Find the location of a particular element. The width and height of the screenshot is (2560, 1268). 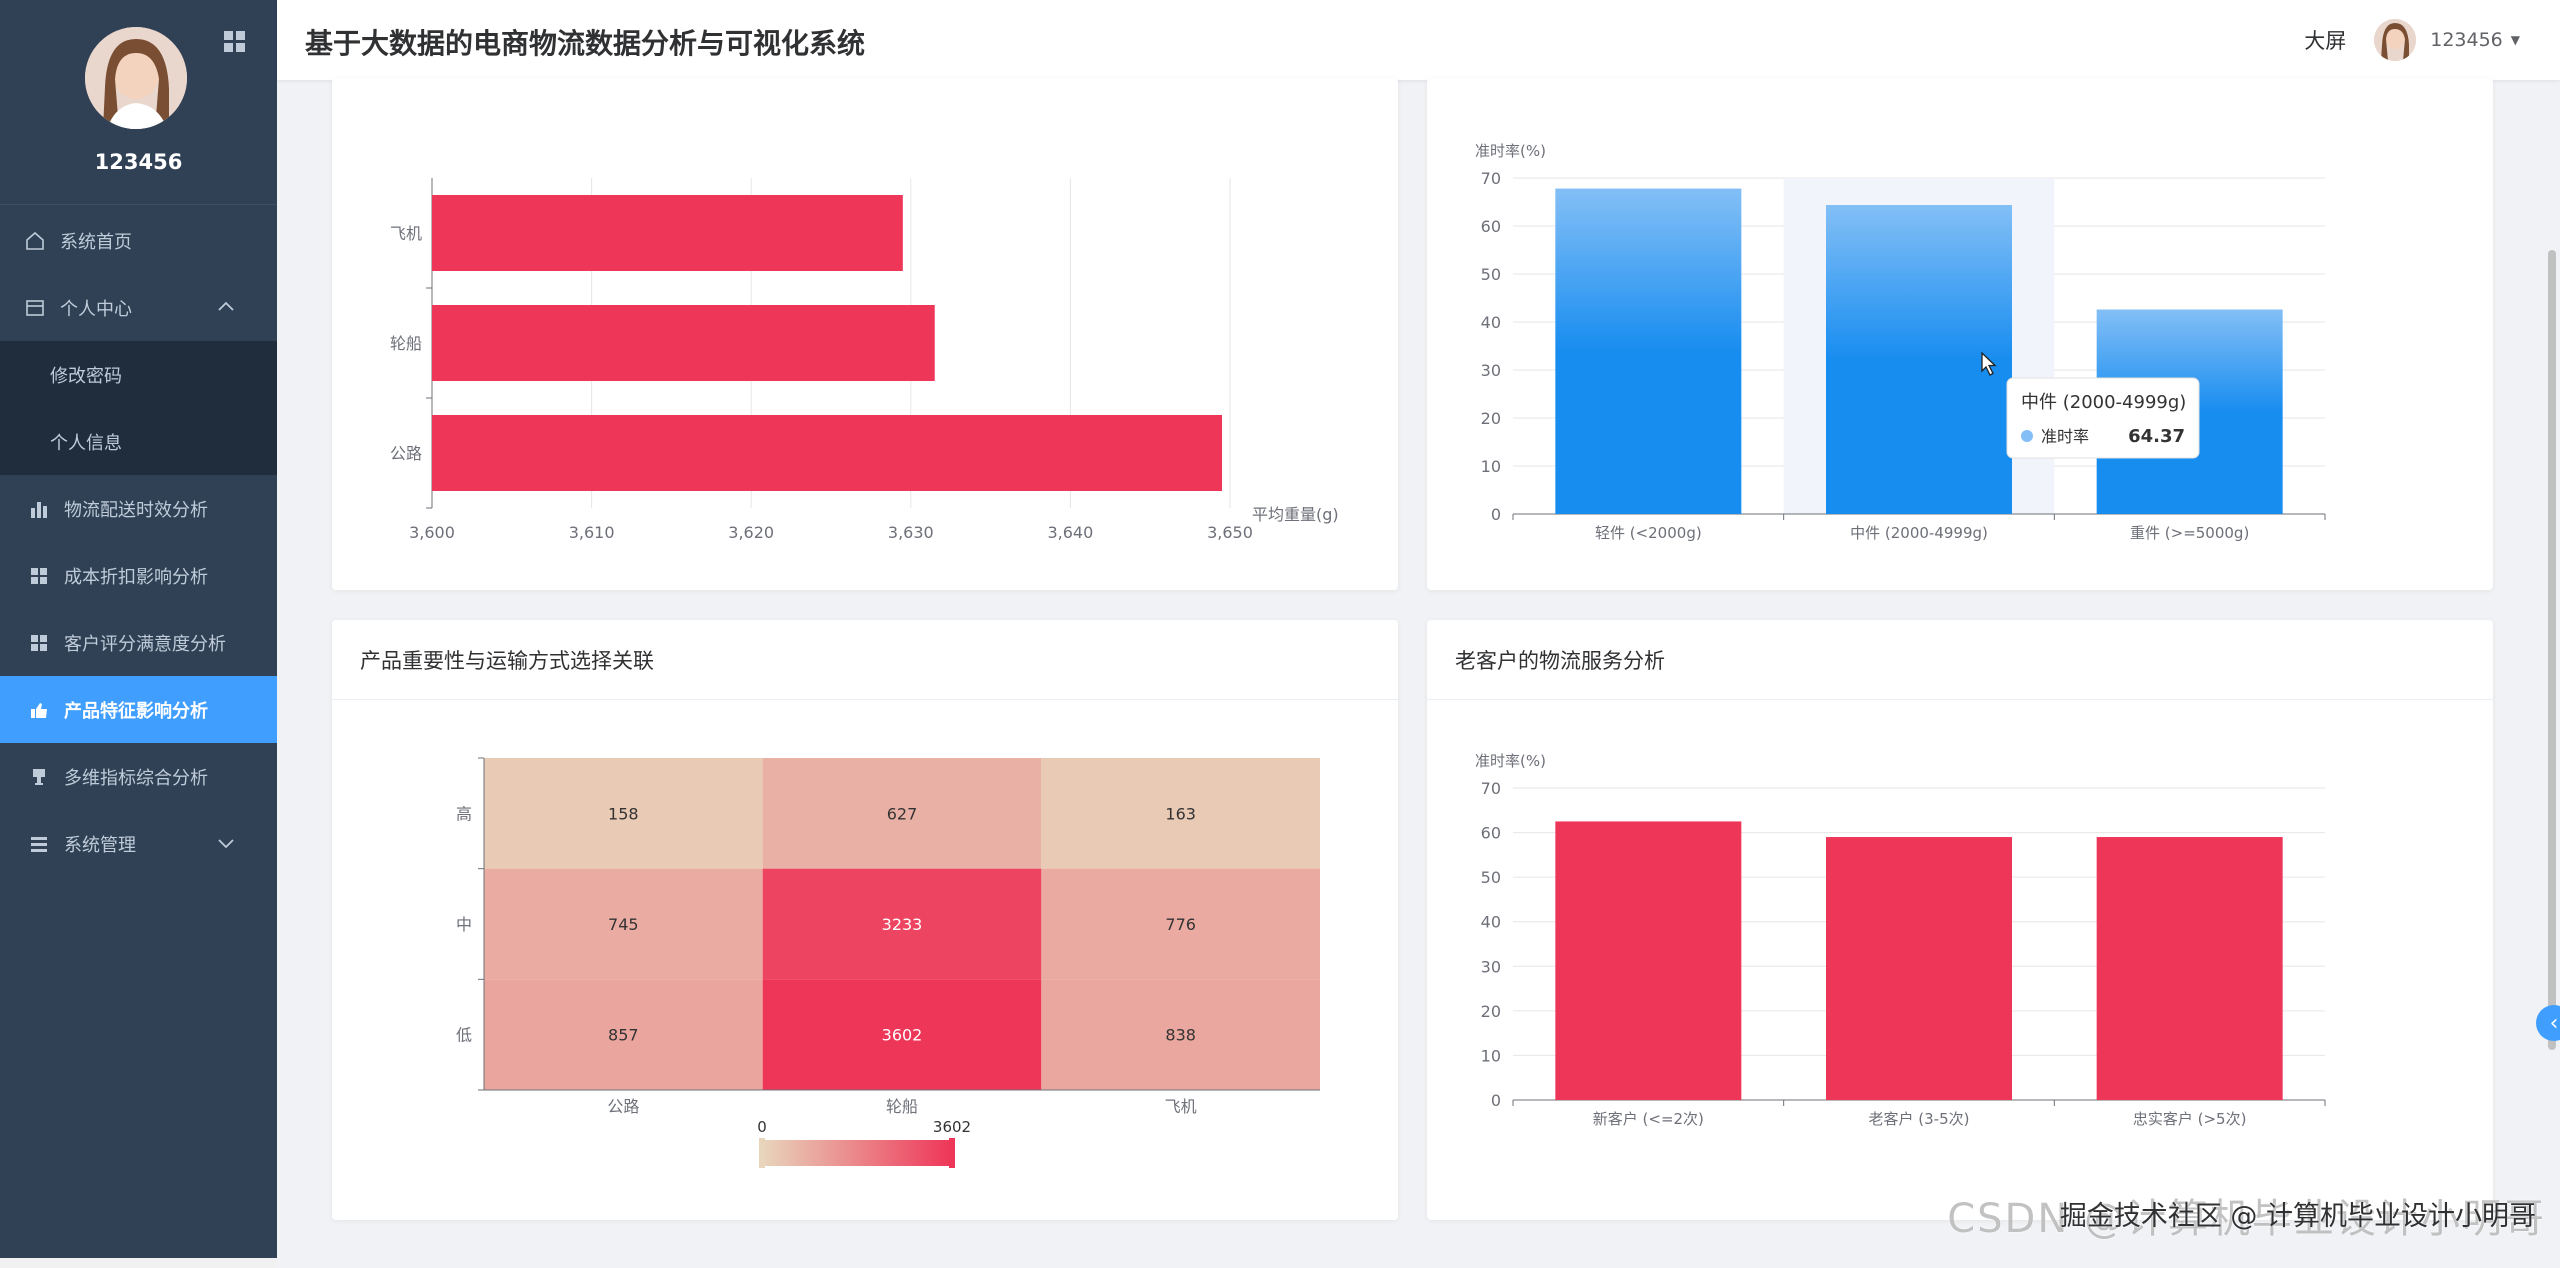

y-axis-label: 准时率(%) is located at coordinates (1510, 761).